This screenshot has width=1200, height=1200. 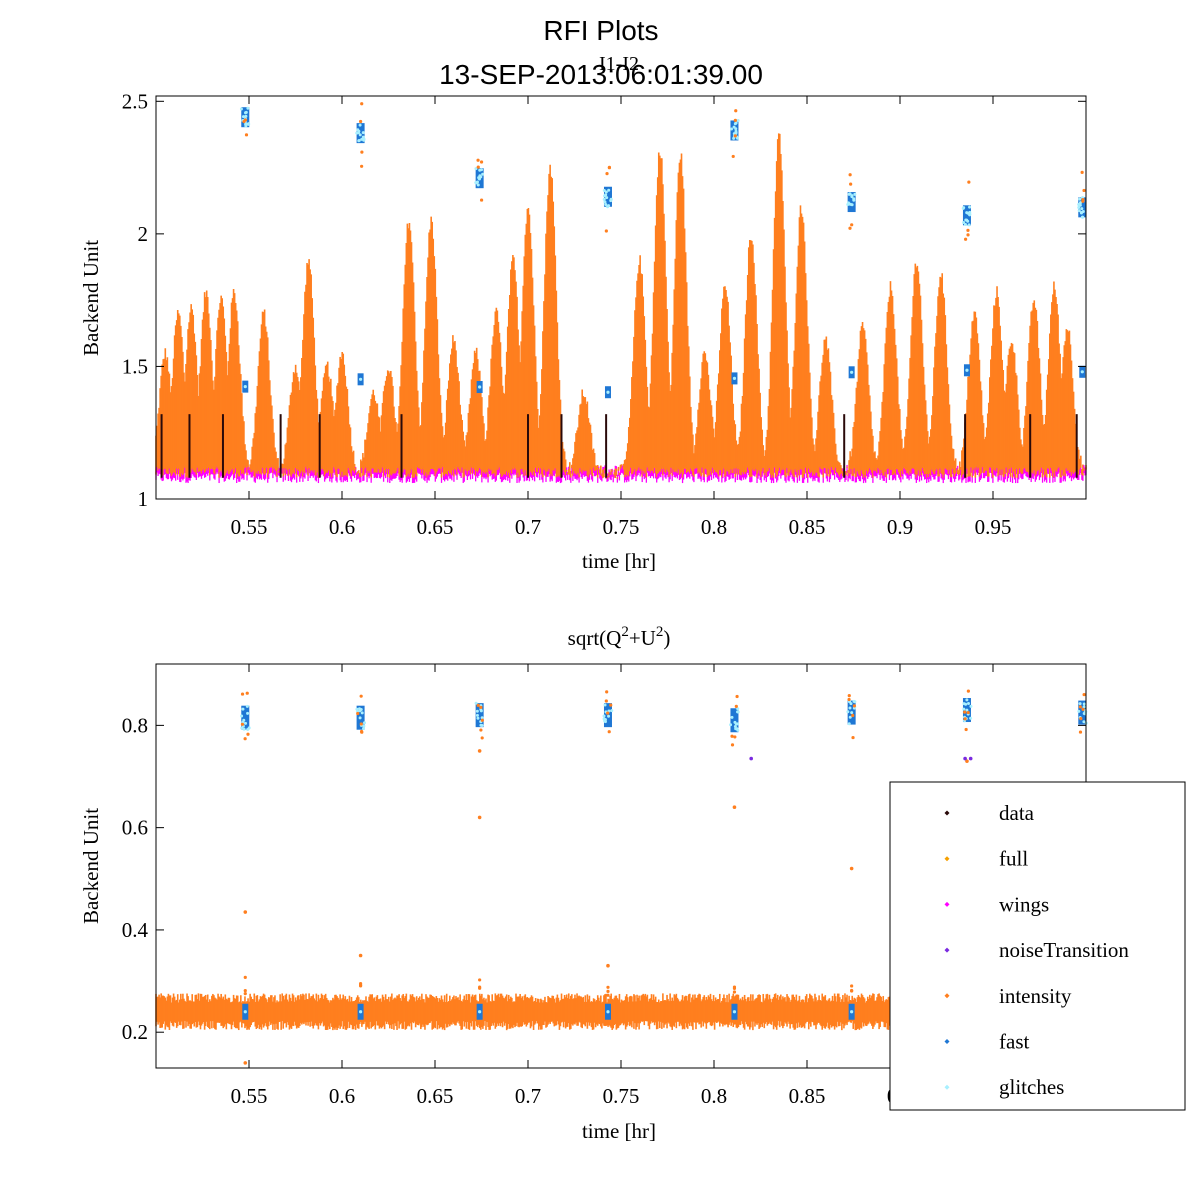 I want to click on x-tick-label: 0.65, so click(x=435, y=1096).